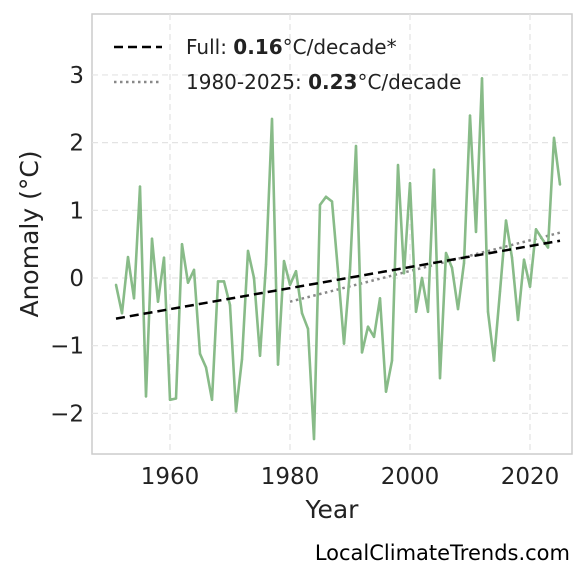  What do you see at coordinates (67, 414) in the screenshot?
I see `y-tick-label: −2` at bounding box center [67, 414].